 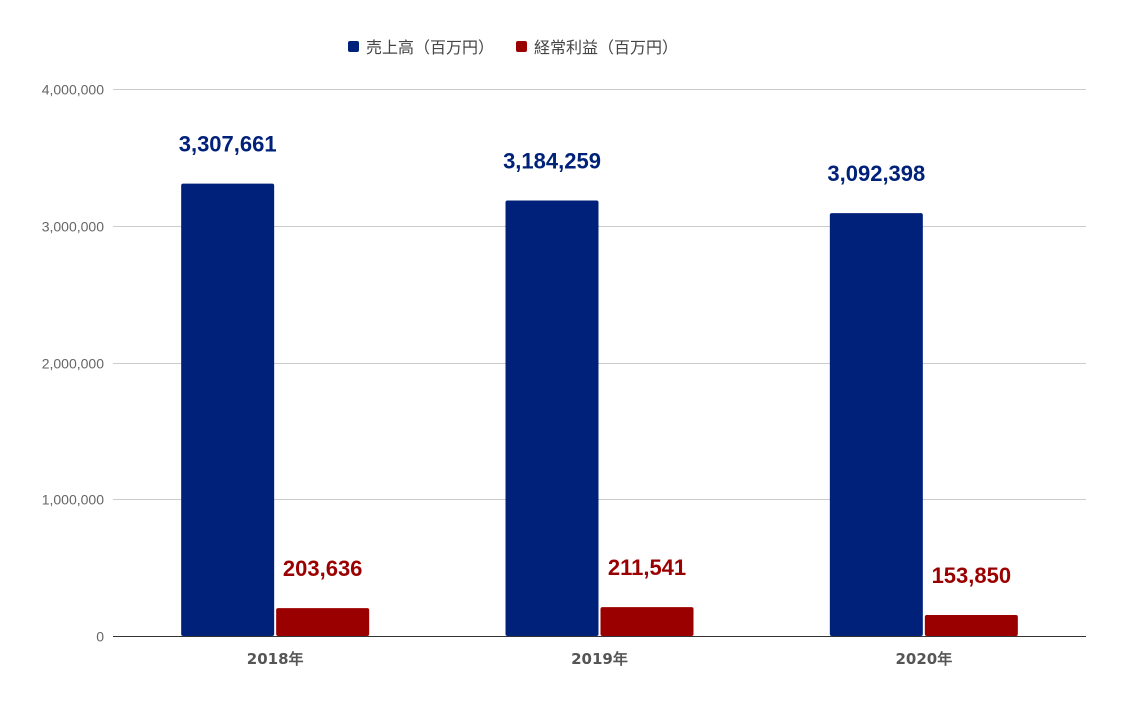 What do you see at coordinates (552, 418) in the screenshot?
I see `bar-sales-2019年` at bounding box center [552, 418].